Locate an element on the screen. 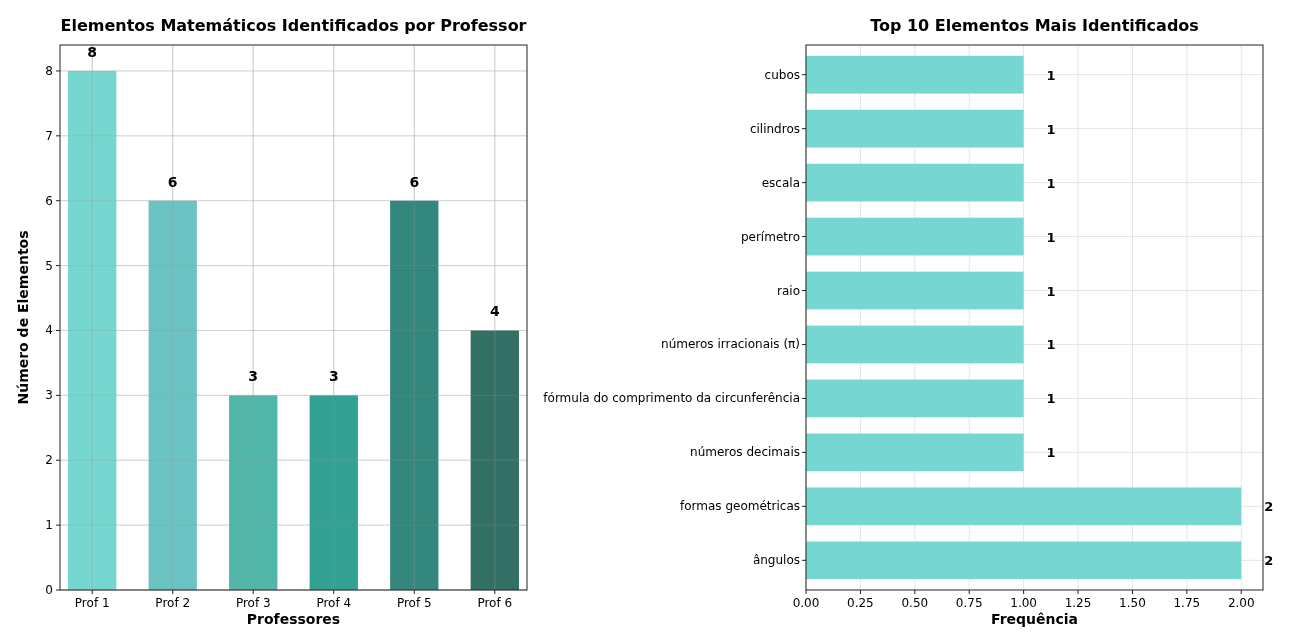 This screenshot has width=1293, height=640. y-tick-label: 2 is located at coordinates (49, 460).